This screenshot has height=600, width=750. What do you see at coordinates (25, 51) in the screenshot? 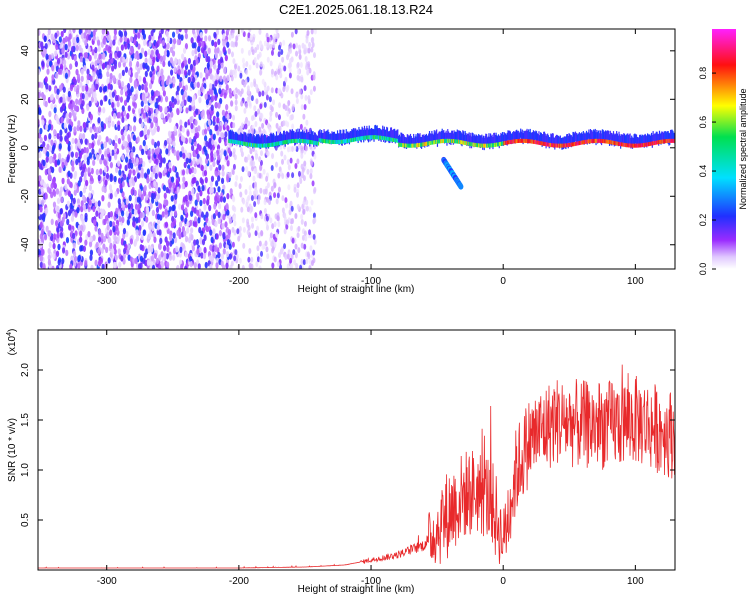
I see `spectrogram-ytick-label: 40` at bounding box center [25, 51].